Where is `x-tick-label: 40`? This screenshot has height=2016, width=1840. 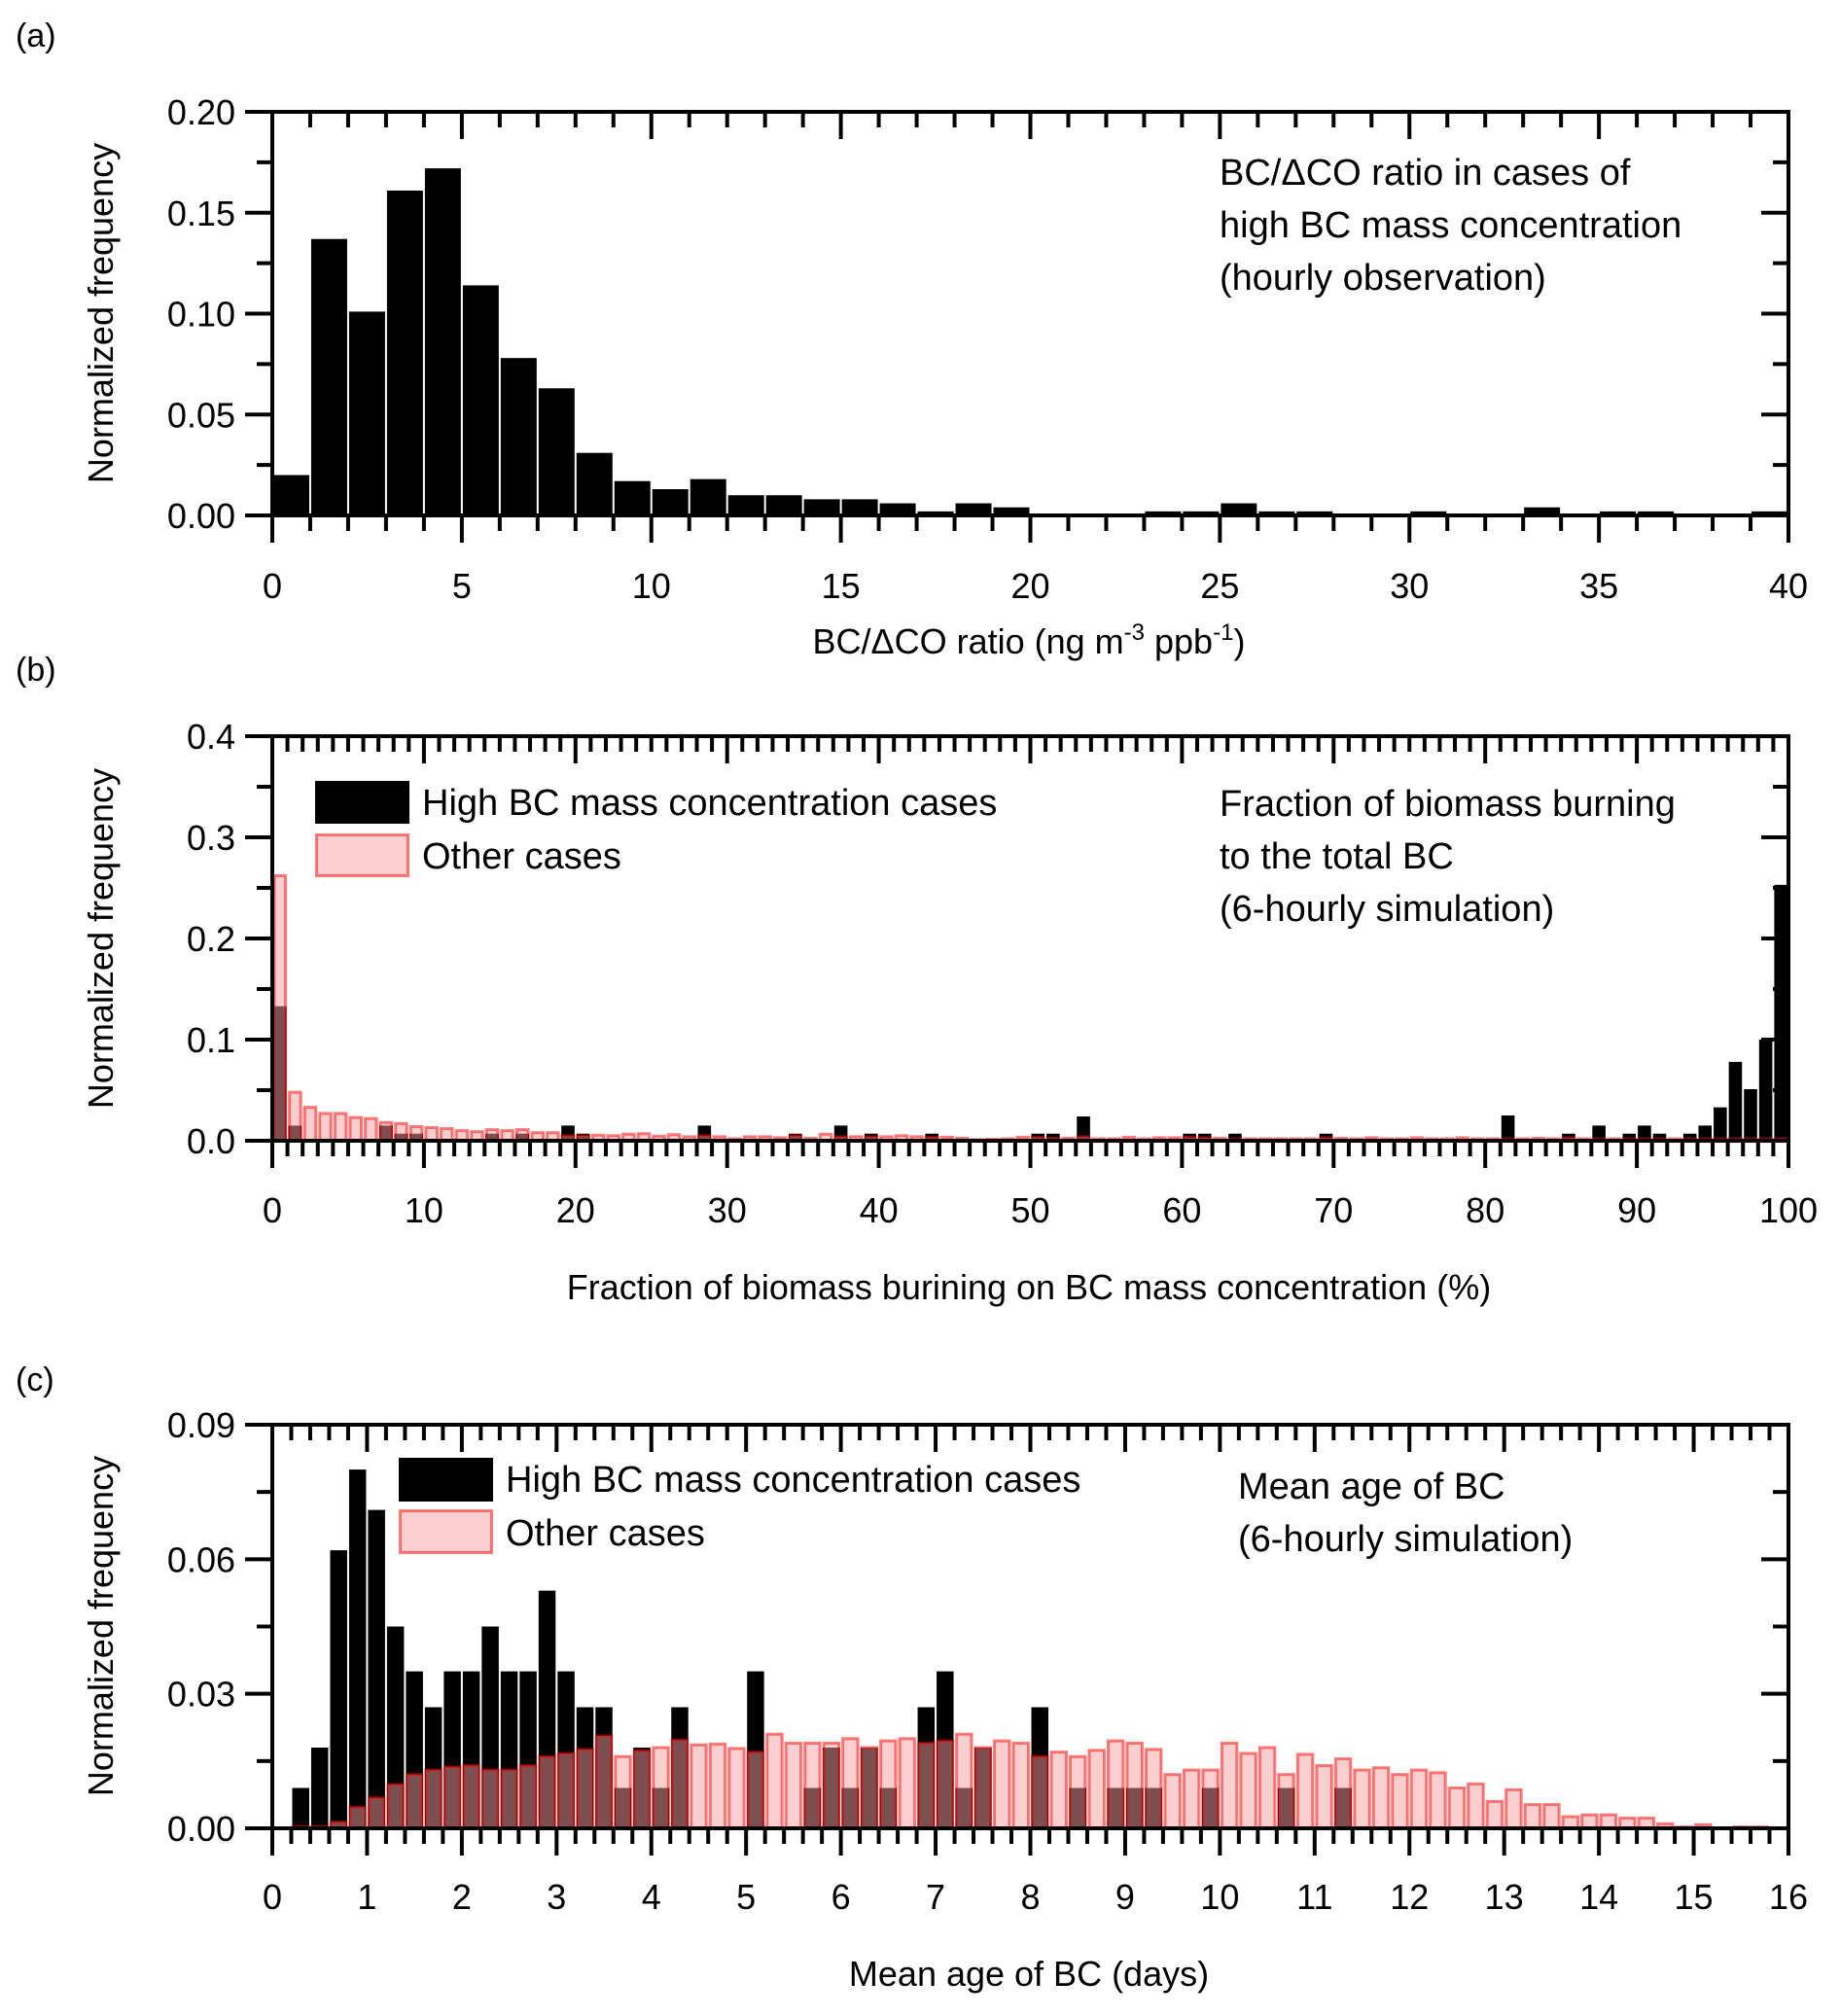
x-tick-label: 40 is located at coordinates (879, 1210).